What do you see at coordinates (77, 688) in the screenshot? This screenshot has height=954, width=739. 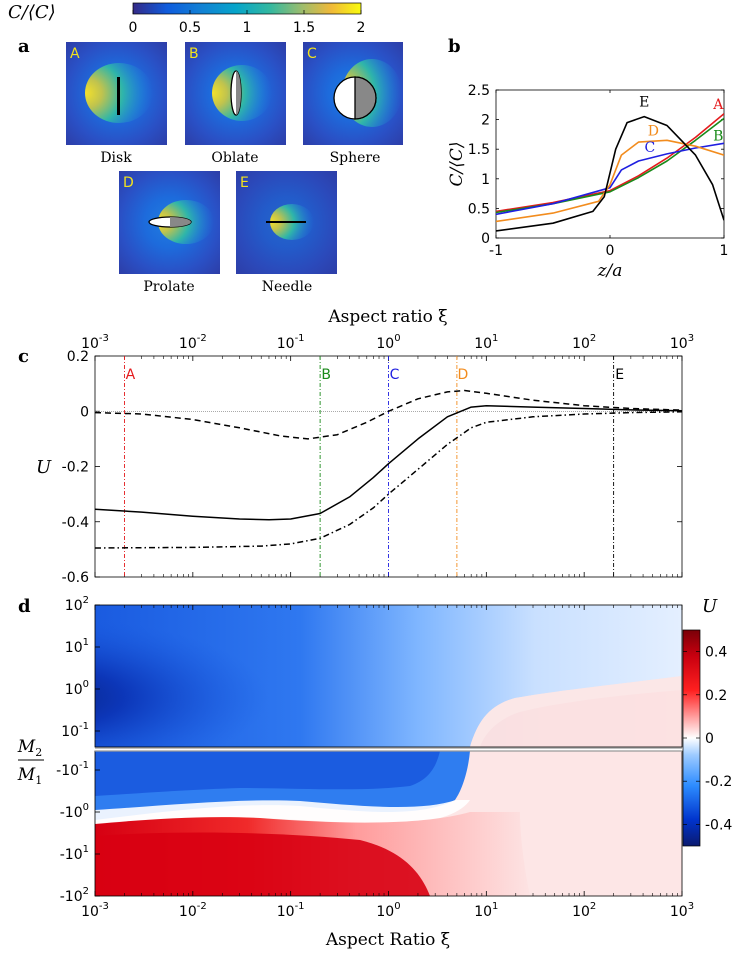 I see `panel-d-top-ytick-2: 10⁰` at bounding box center [77, 688].